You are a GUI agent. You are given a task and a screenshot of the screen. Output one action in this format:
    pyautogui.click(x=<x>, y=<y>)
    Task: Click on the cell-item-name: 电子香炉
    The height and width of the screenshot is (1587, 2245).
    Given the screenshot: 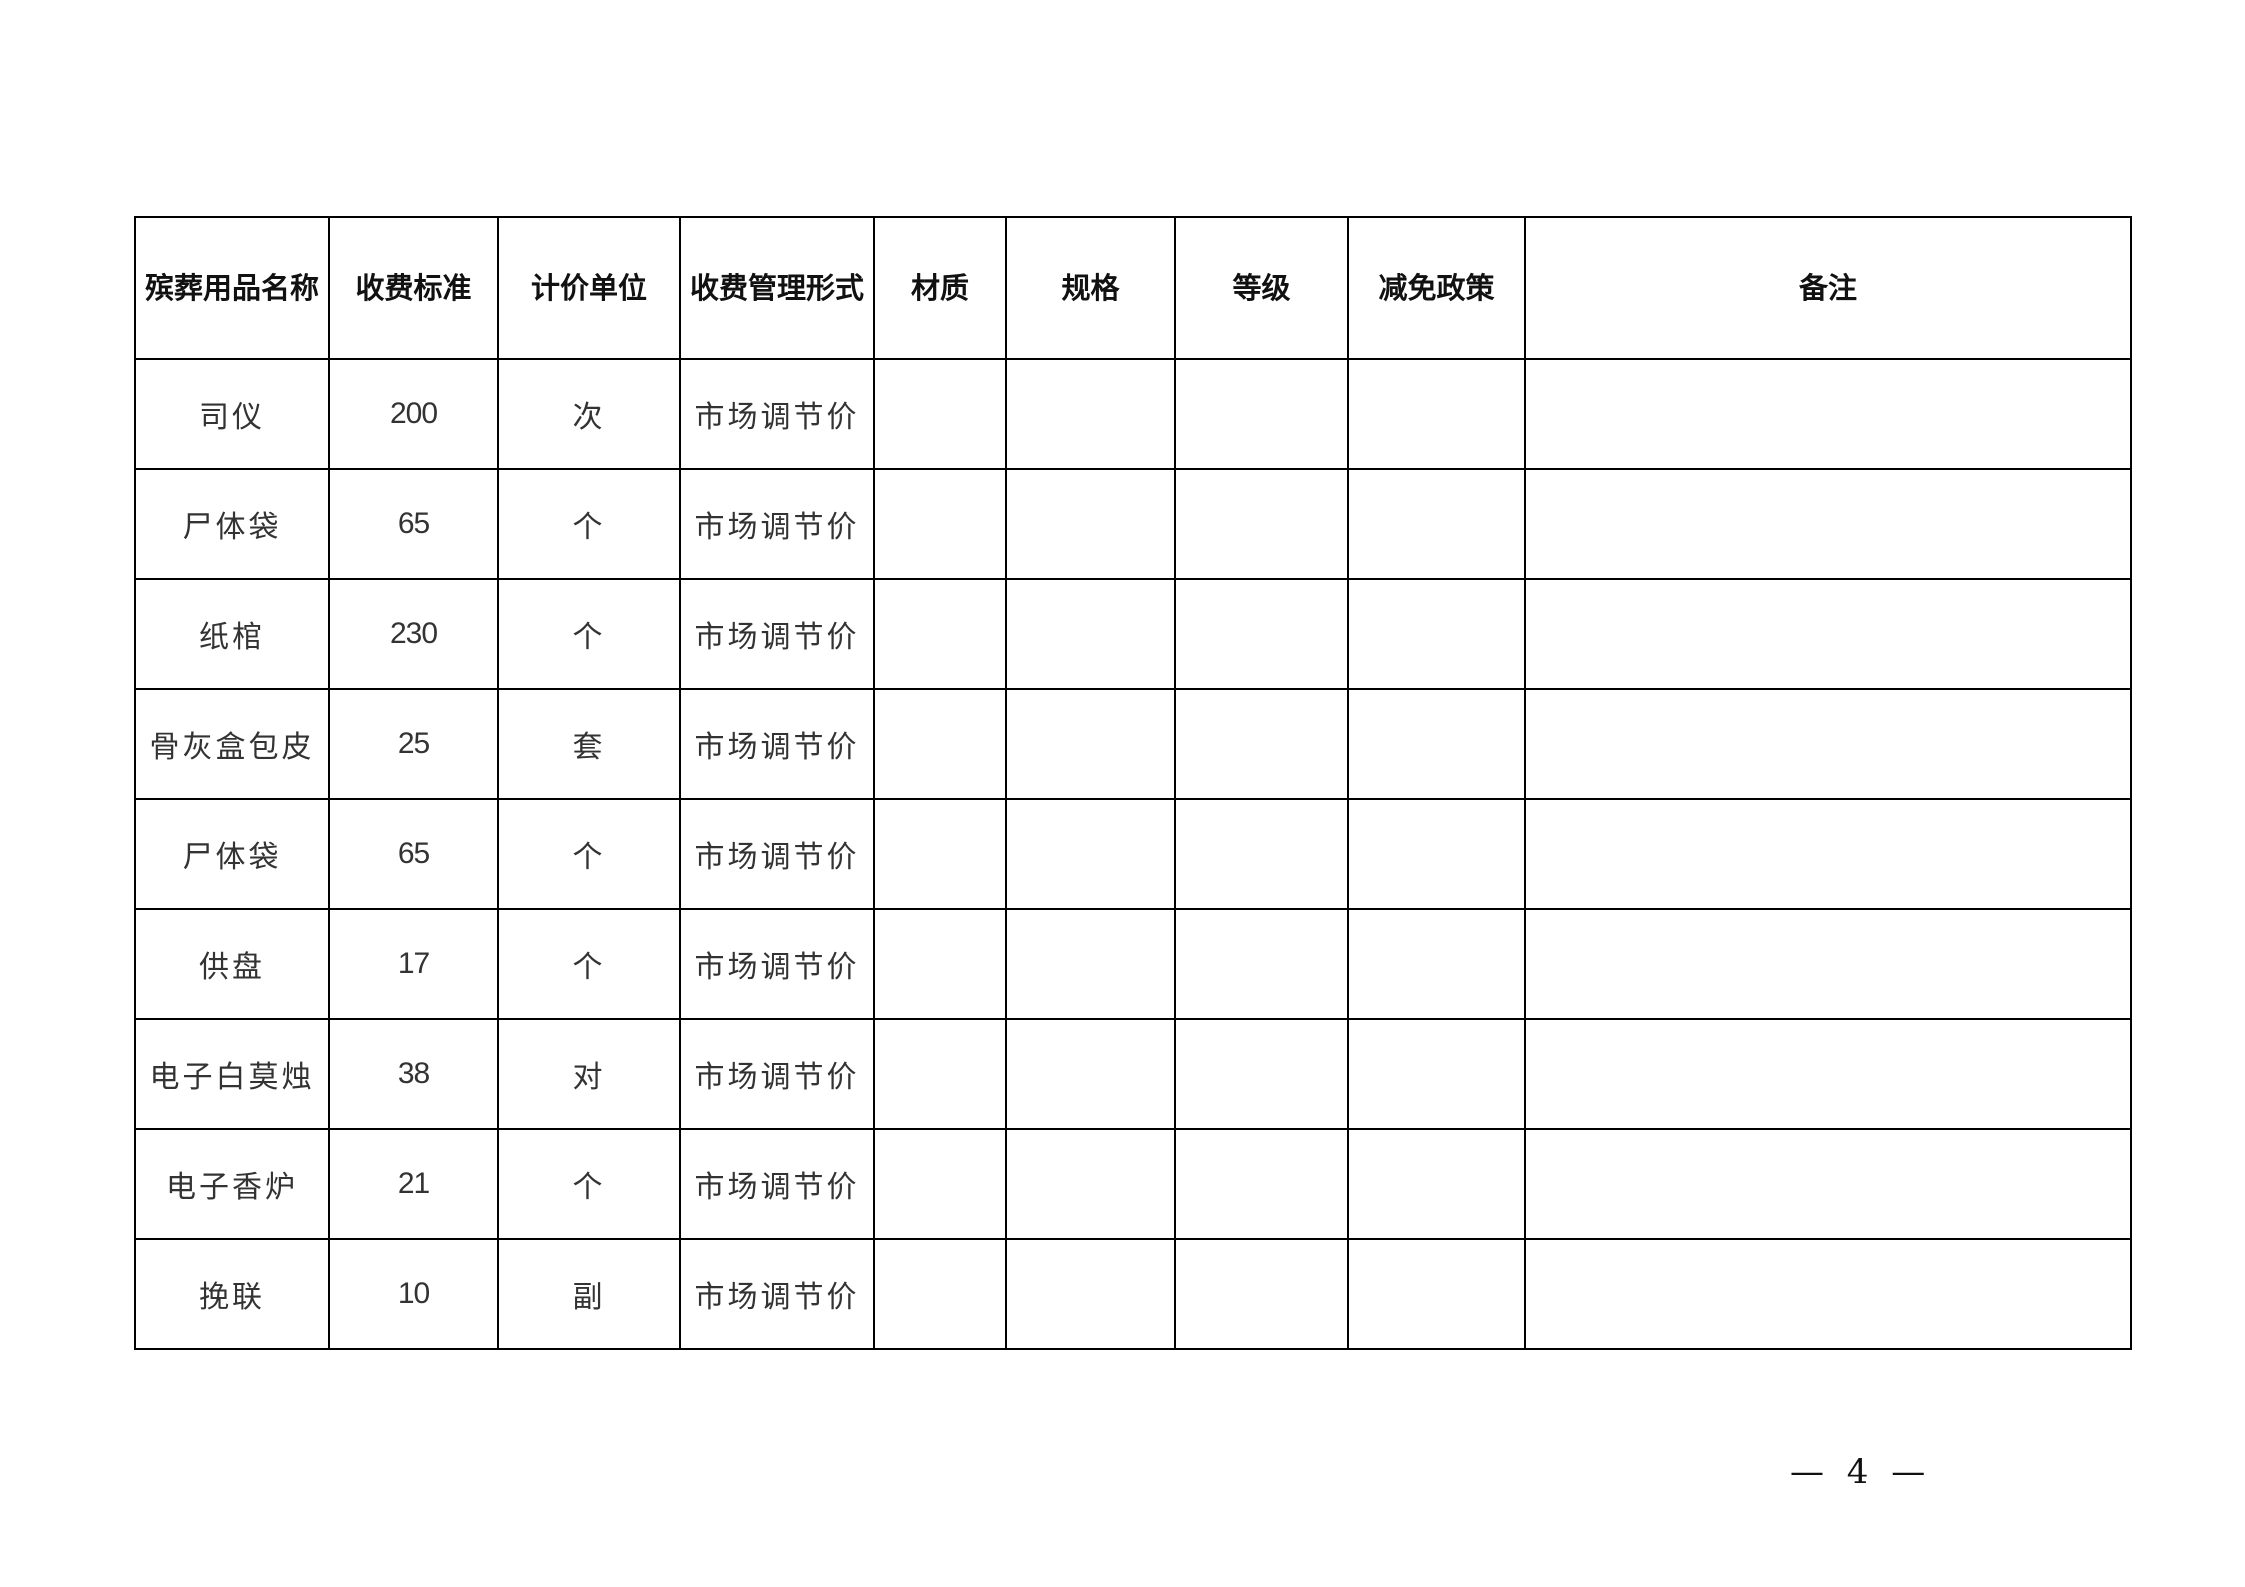 What is the action you would take?
    pyautogui.click(x=232, y=1184)
    